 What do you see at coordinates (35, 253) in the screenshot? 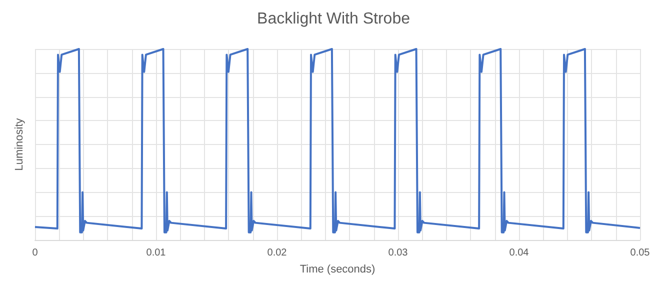
I see `x-tick-label: 0` at bounding box center [35, 253].